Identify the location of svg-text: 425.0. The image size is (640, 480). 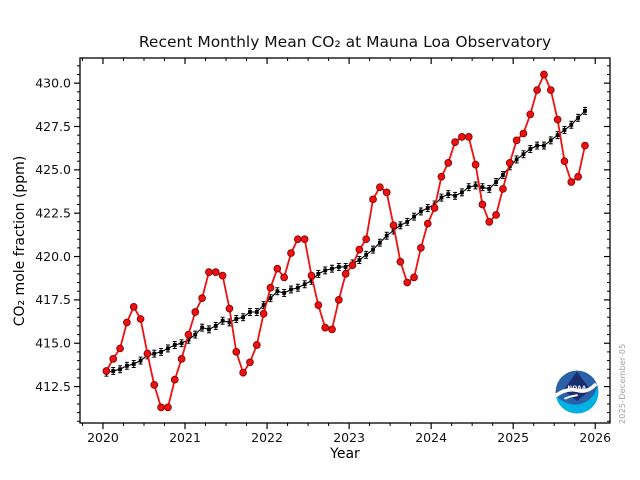
(53, 169).